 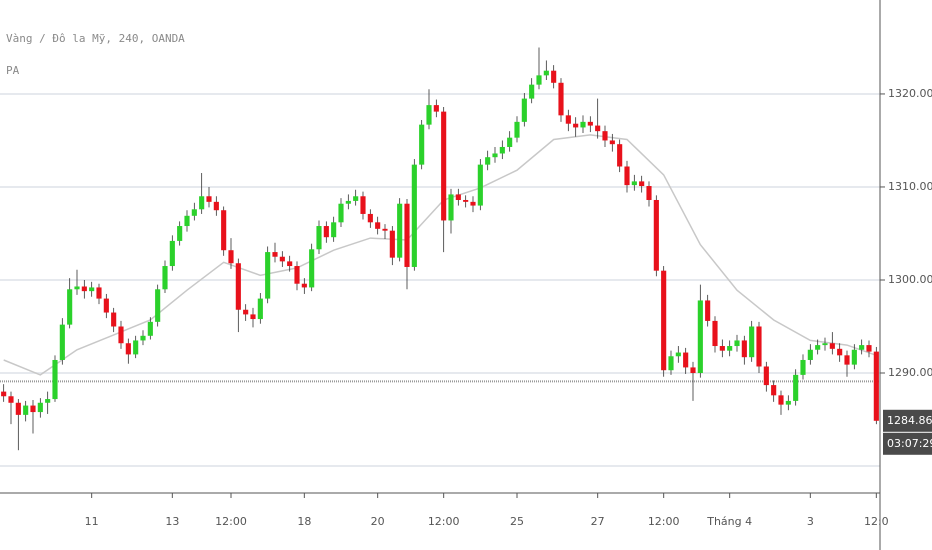 I want to click on chart-title: Vàng / Đô la Mỹ, 240, OANDA, so click(x=95, y=38).